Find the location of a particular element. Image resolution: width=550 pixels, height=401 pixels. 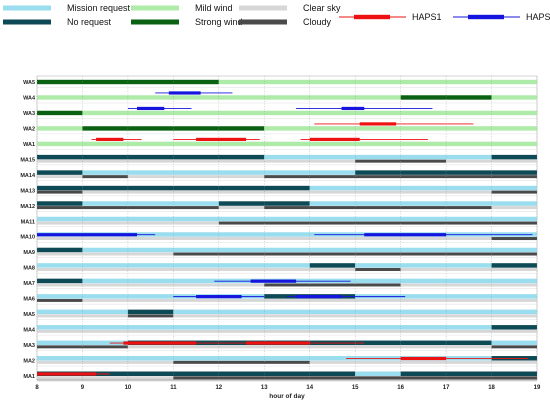

x-tick-label-15: 15 is located at coordinates (355, 388).